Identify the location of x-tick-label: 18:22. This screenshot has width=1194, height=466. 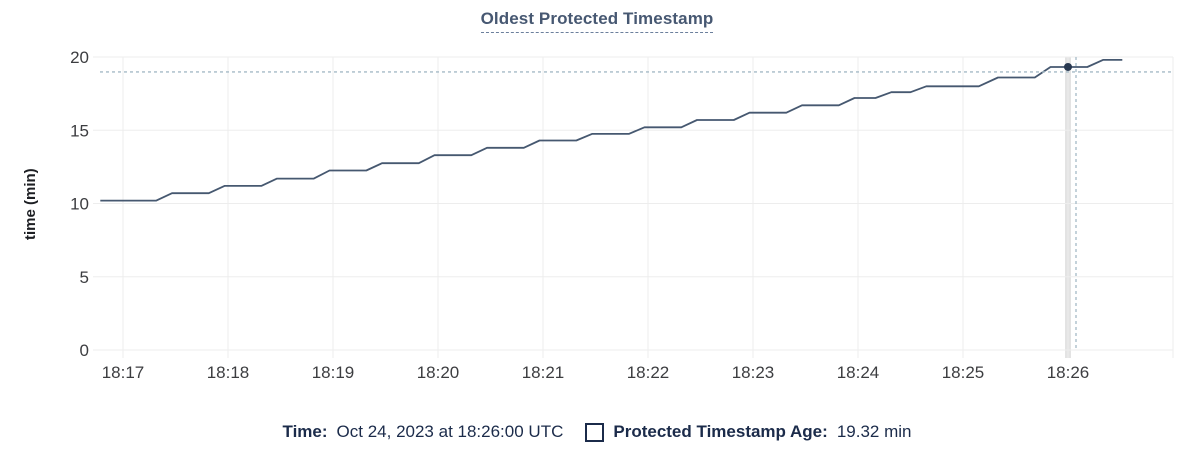
(648, 372).